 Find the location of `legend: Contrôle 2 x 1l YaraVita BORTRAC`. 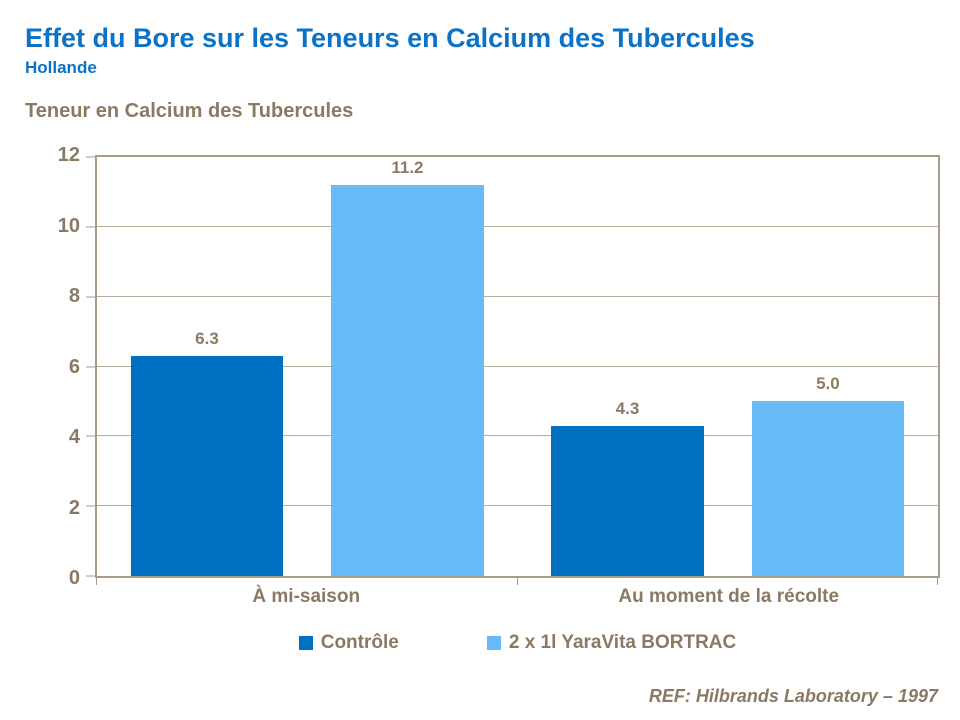

legend: Contrôle 2 x 1l YaraVita BORTRAC is located at coordinates (517, 643).